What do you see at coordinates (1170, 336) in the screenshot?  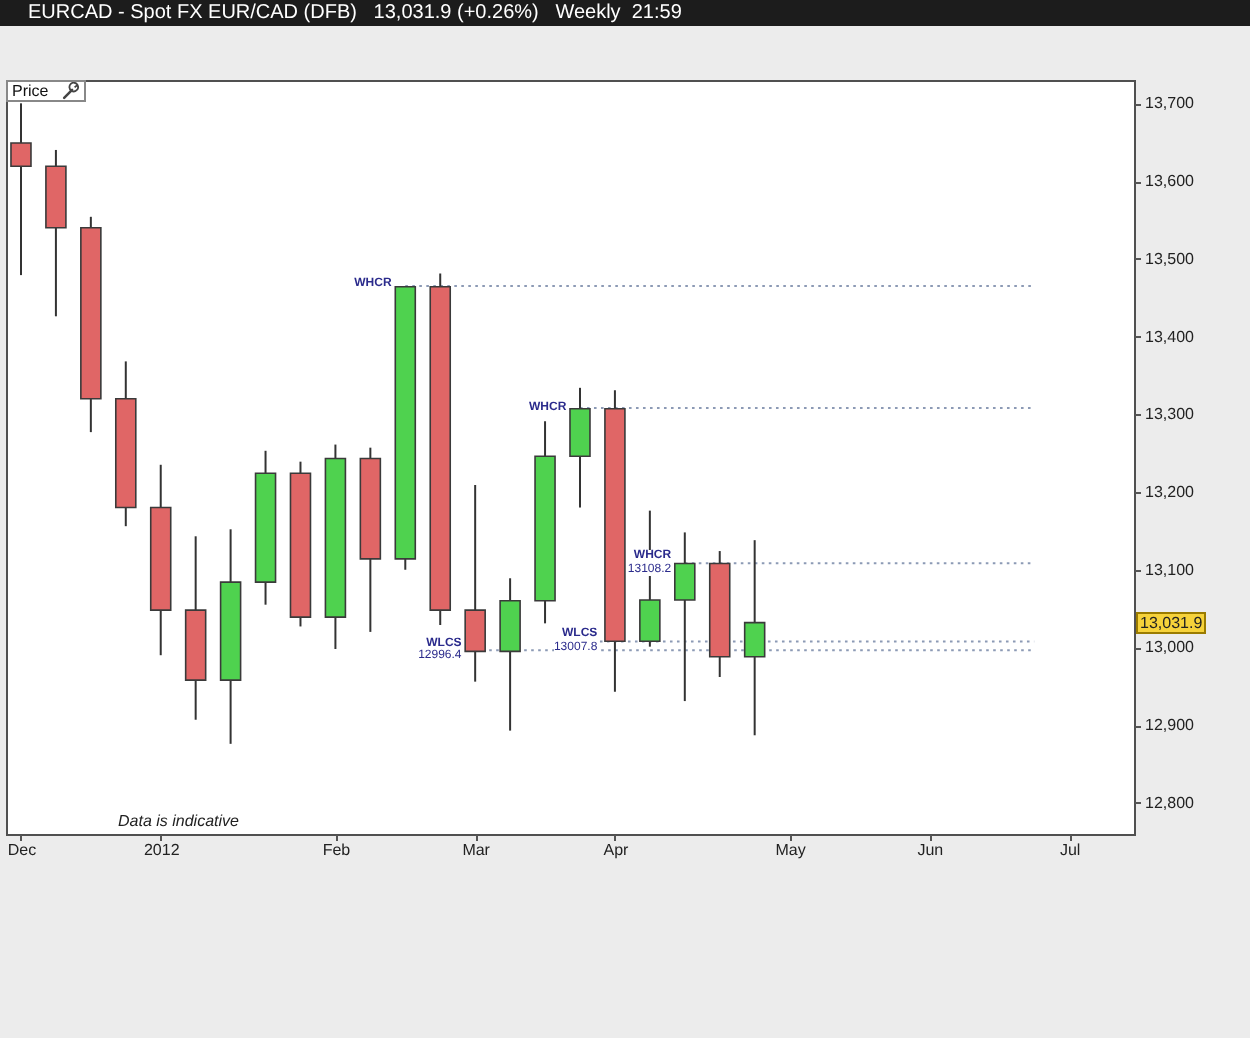 I see `y-tick-label: 13,400` at bounding box center [1170, 336].